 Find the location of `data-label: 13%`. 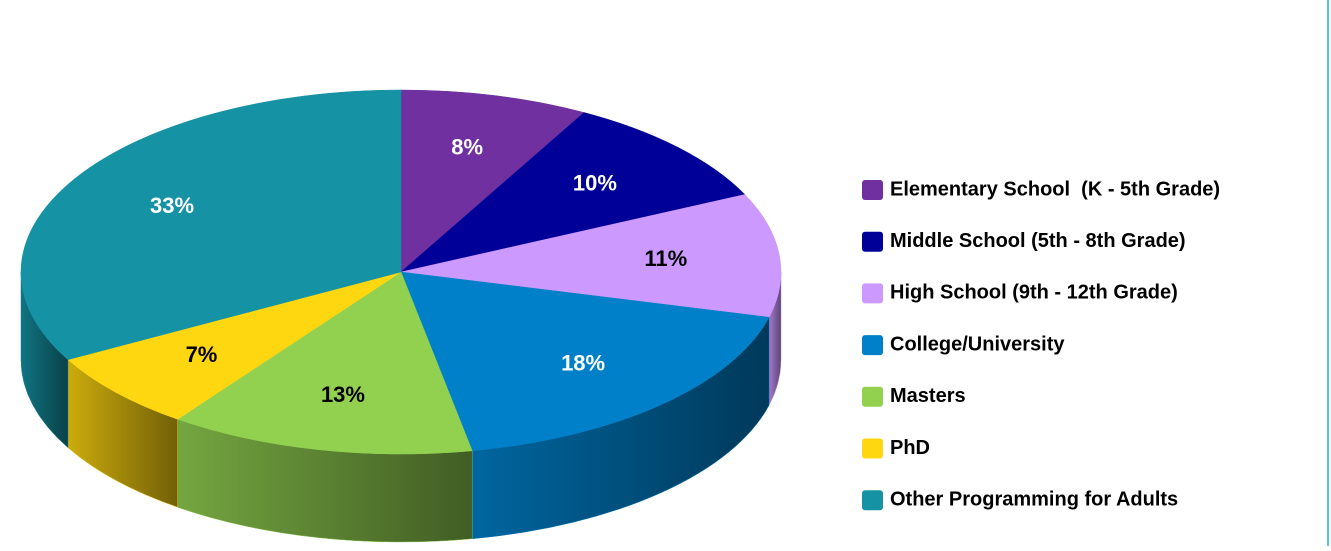

data-label: 13% is located at coordinates (343, 394).